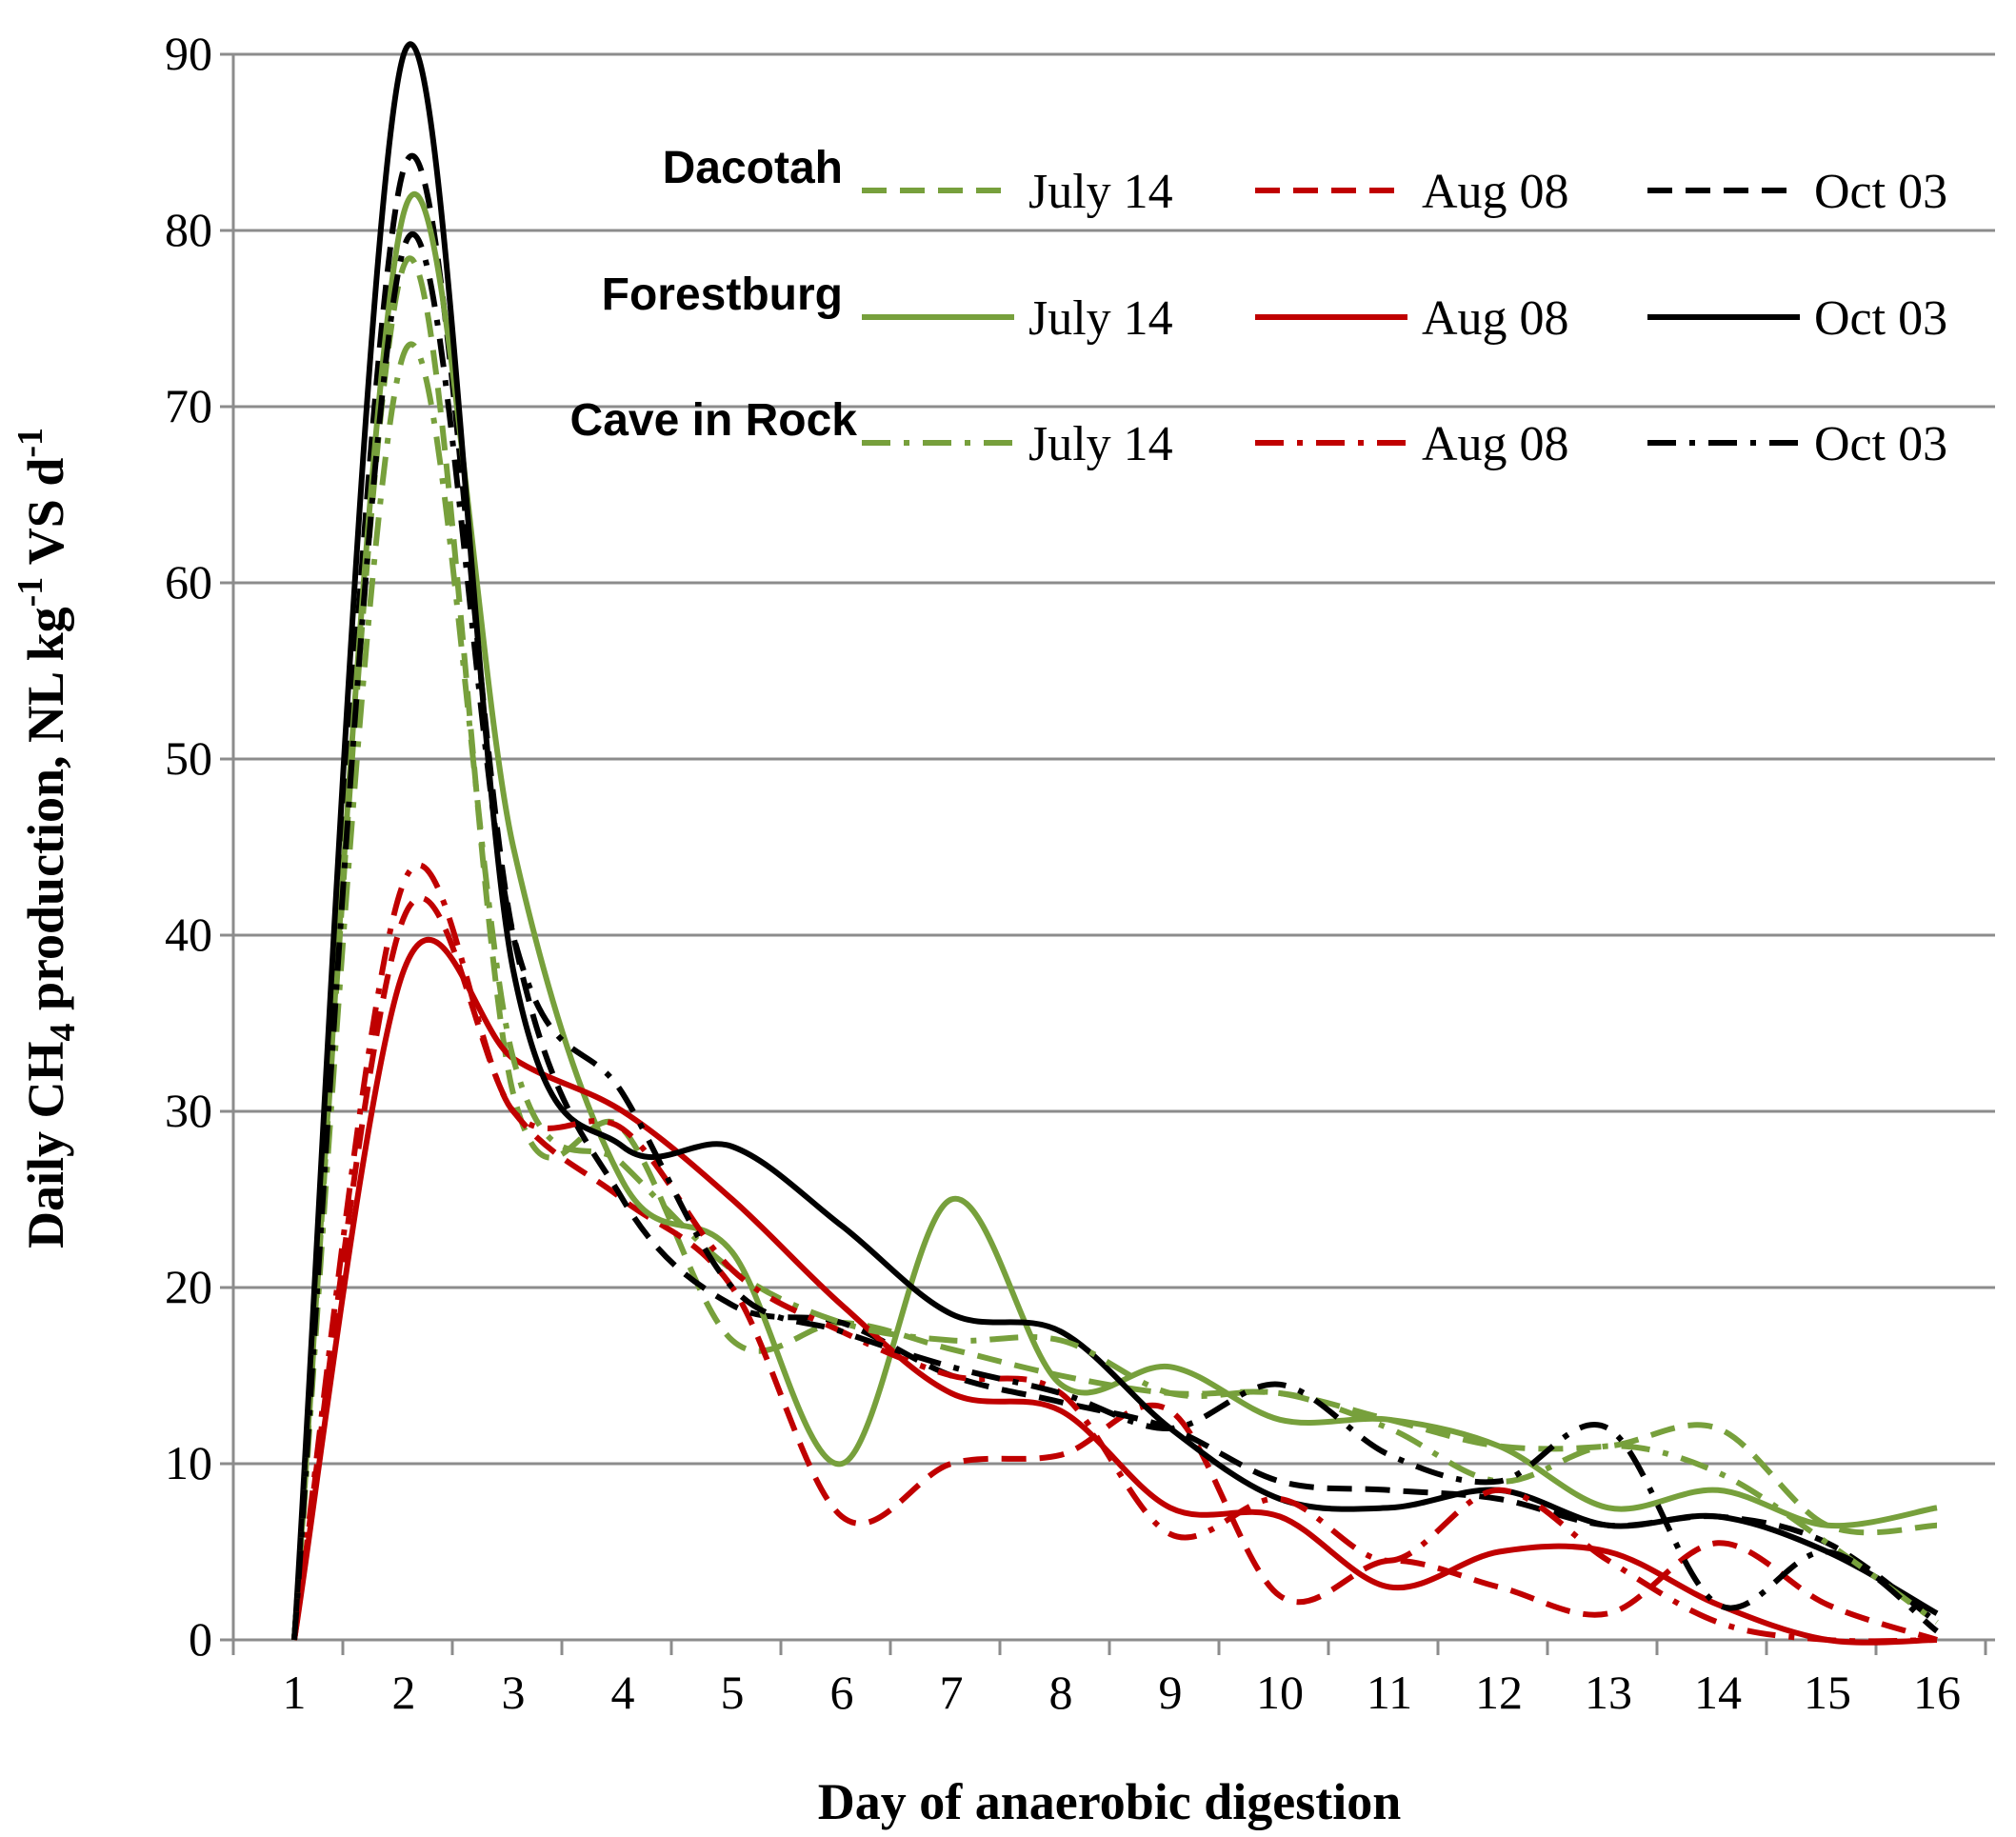  Describe the element at coordinates (63, 1033) in the screenshot. I see `y-axis-title-subscript: 4` at that location.